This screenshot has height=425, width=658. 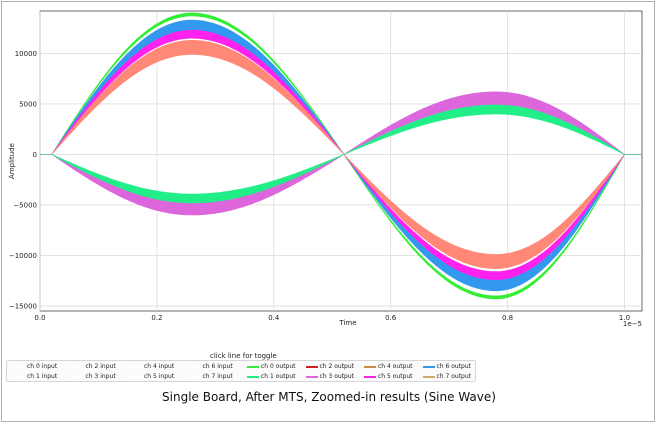 What do you see at coordinates (42, 366) in the screenshot?
I see `legend-label: ch 0 input` at bounding box center [42, 366].